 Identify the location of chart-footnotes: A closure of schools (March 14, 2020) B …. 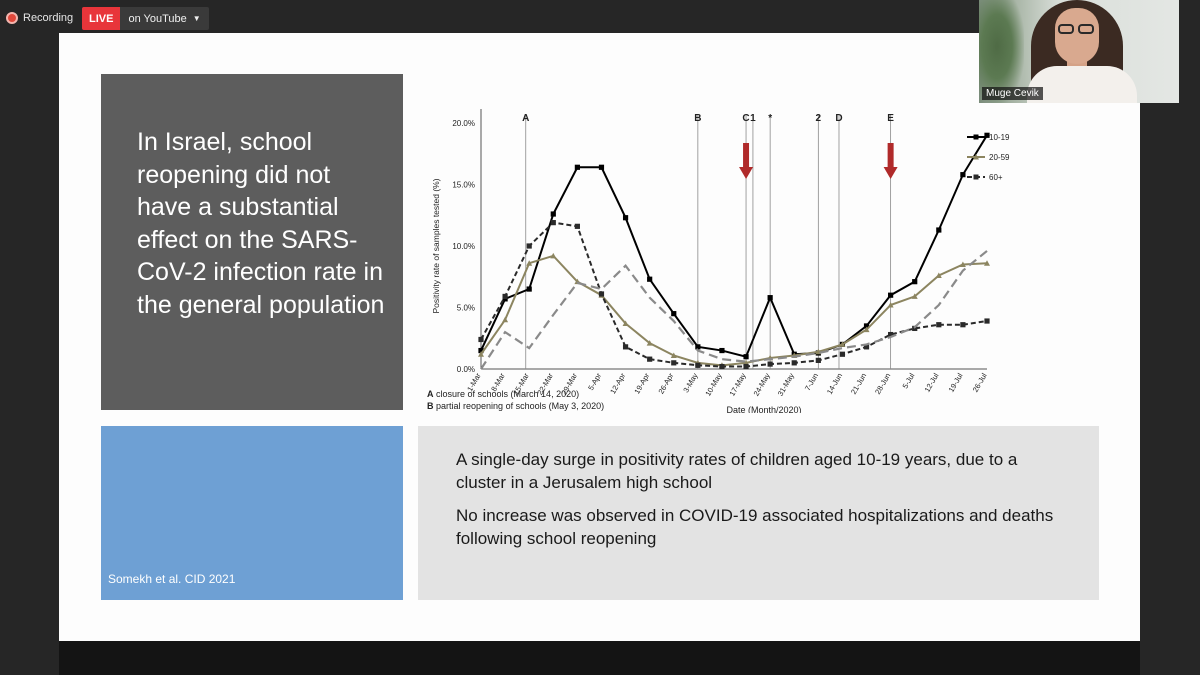
(515, 400).